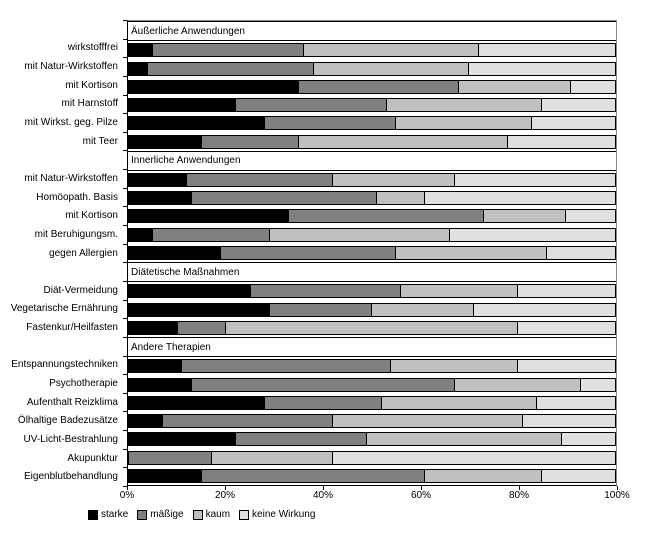 The width and height of the screenshot is (647, 549). I want to click on legend-item: starke, so click(108, 514).